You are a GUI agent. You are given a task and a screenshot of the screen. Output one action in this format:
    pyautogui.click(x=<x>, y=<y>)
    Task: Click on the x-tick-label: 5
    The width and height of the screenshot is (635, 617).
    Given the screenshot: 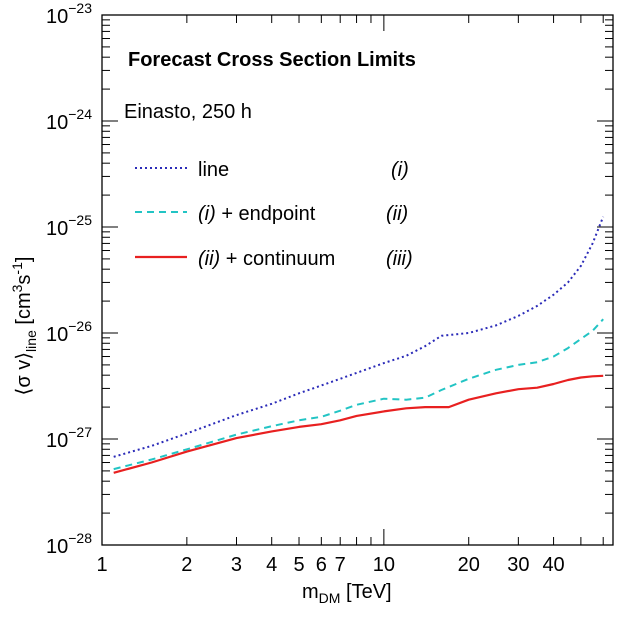 What is the action you would take?
    pyautogui.click(x=298, y=565)
    